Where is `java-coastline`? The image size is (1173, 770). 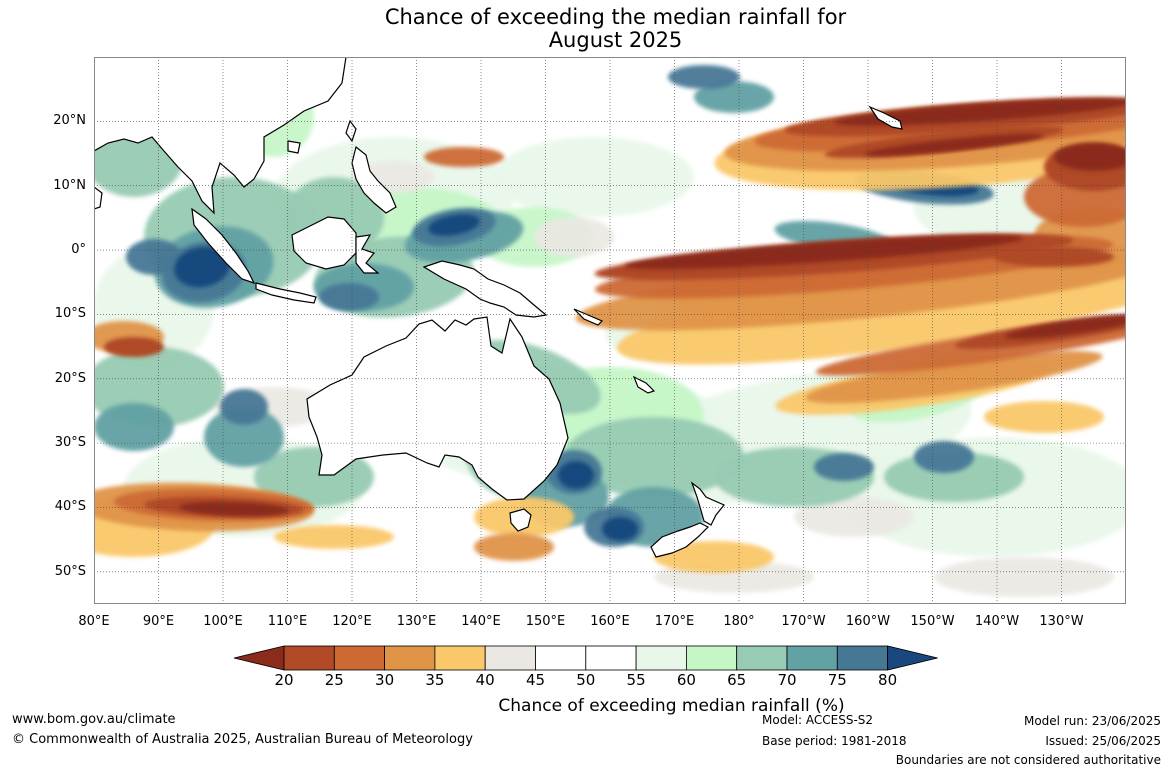 java-coastline is located at coordinates (286, 293).